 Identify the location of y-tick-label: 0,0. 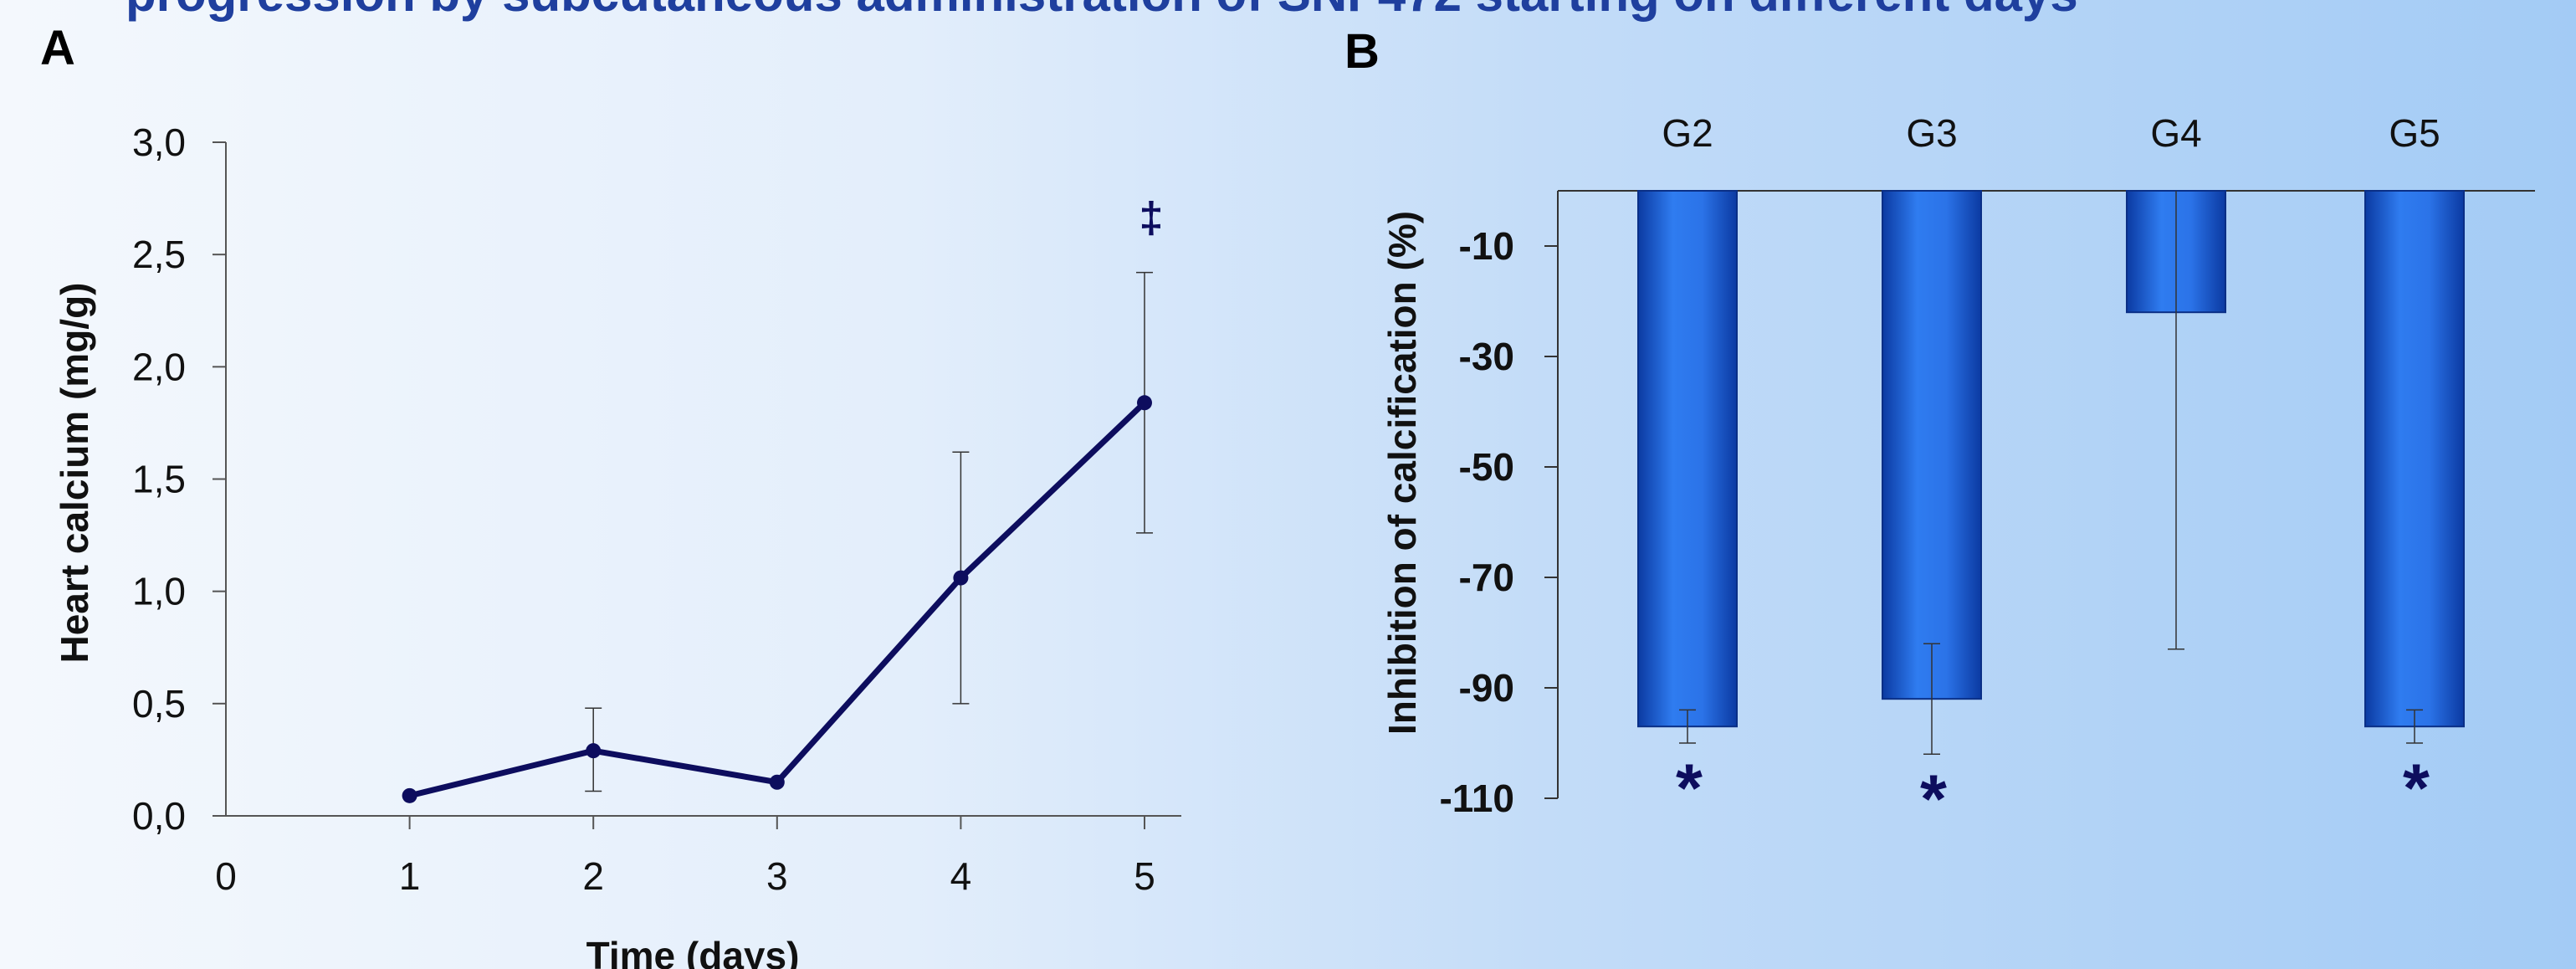
(159, 816).